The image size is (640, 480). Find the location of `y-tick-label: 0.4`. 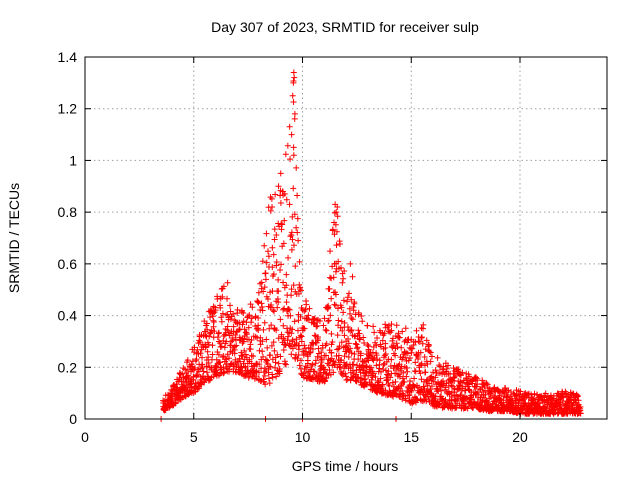

y-tick-label: 0.4 is located at coordinates (68, 316).